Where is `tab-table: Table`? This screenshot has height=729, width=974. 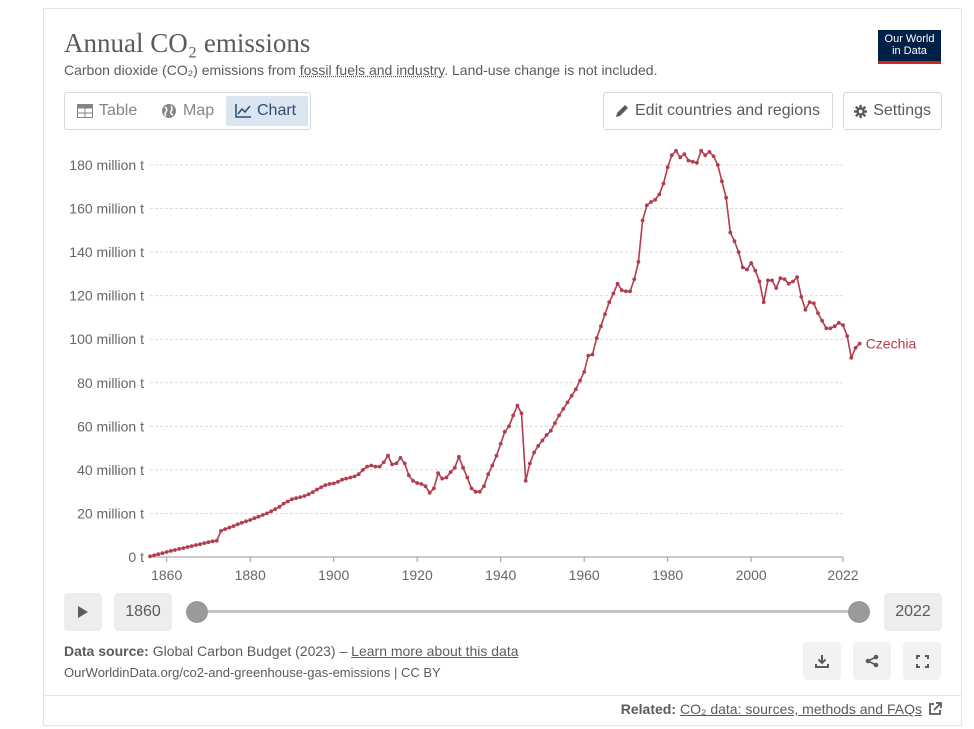 tab-table: Table is located at coordinates (110, 111).